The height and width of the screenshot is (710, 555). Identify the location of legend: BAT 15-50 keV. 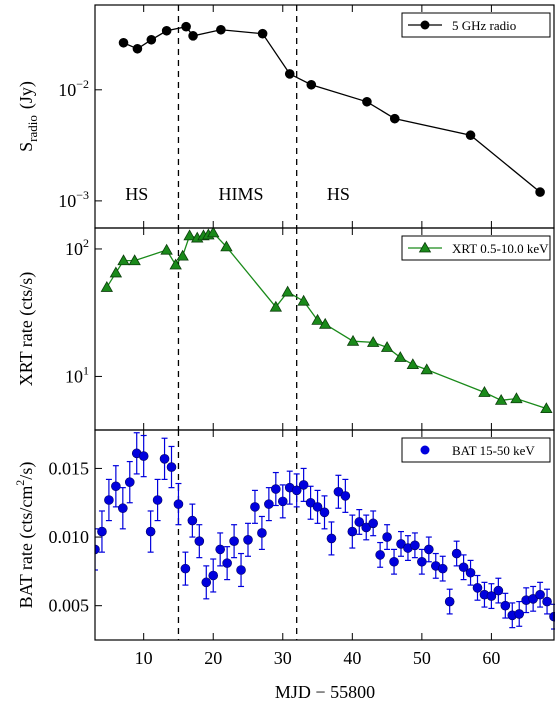
(476, 450).